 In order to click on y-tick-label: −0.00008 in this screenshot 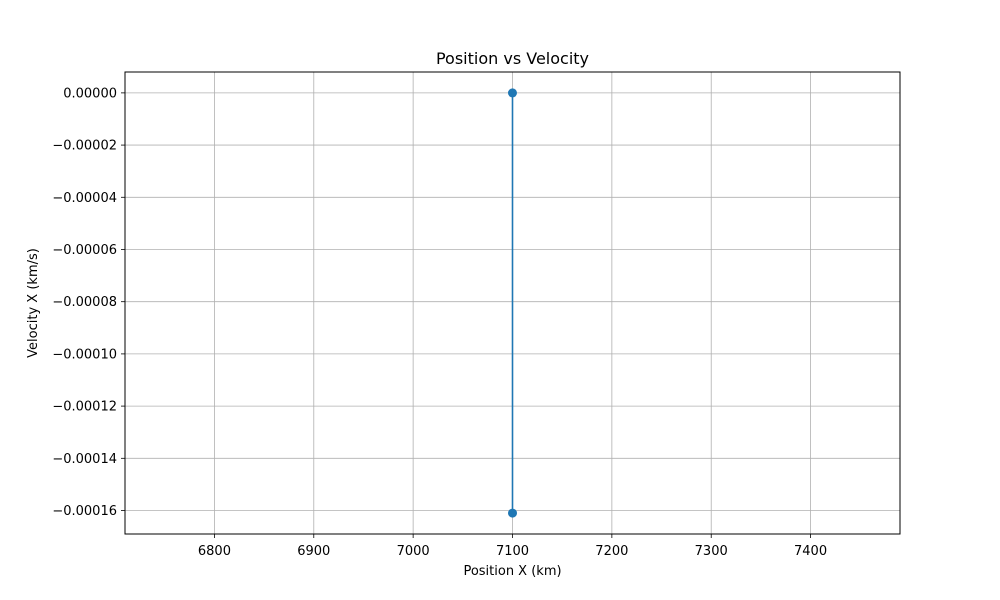, I will do `click(84, 302)`.